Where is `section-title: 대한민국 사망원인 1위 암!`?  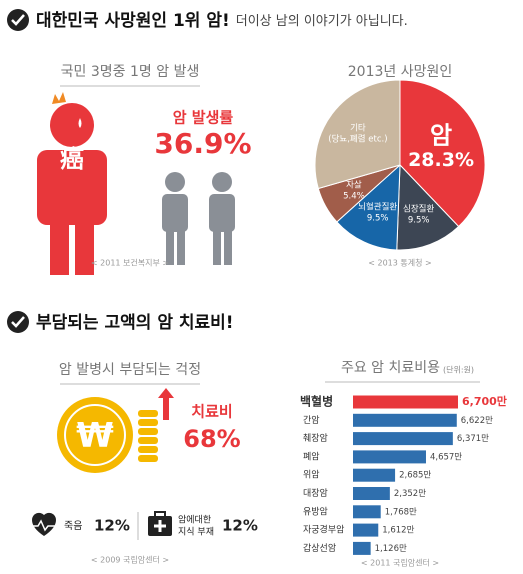 section-title: 대한민국 사망원인 1위 암! is located at coordinates (133, 21).